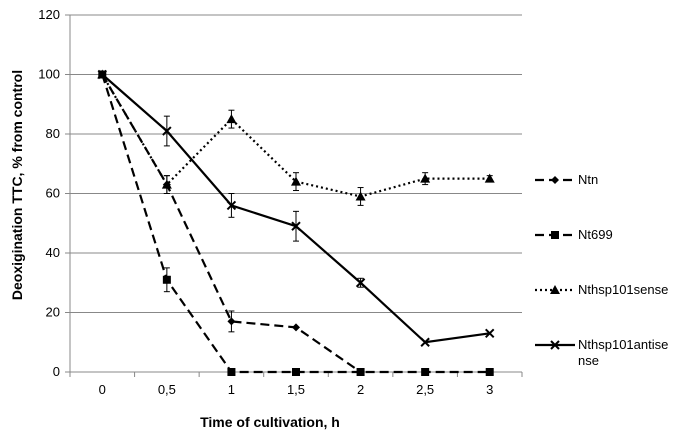 This screenshot has width=692, height=438. Describe the element at coordinates (623, 352) in the screenshot. I see `legend-label: Nthsp101antise nse` at that location.